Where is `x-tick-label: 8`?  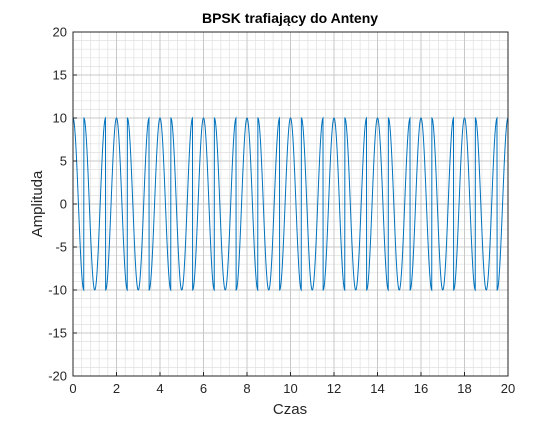
x-tick-label: 8 is located at coordinates (246, 388).